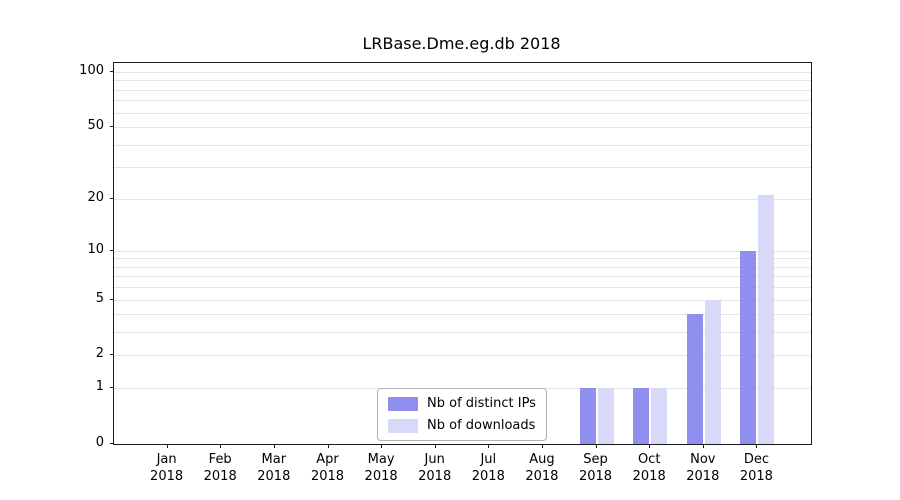 This screenshot has height=500, width=900. What do you see at coordinates (95, 197) in the screenshot?
I see `y-tick-label: 20` at bounding box center [95, 197].